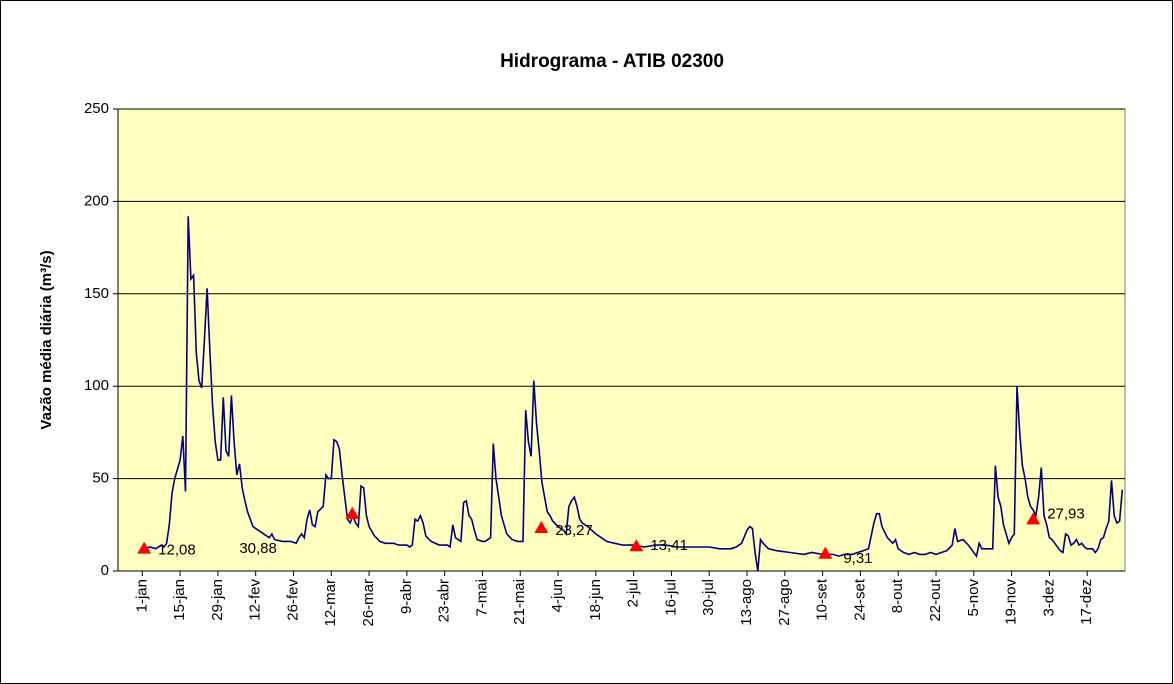 Image resolution: width=1174 pixels, height=684 pixels. I want to click on x-tick-label: 9-abr, so click(406, 596).